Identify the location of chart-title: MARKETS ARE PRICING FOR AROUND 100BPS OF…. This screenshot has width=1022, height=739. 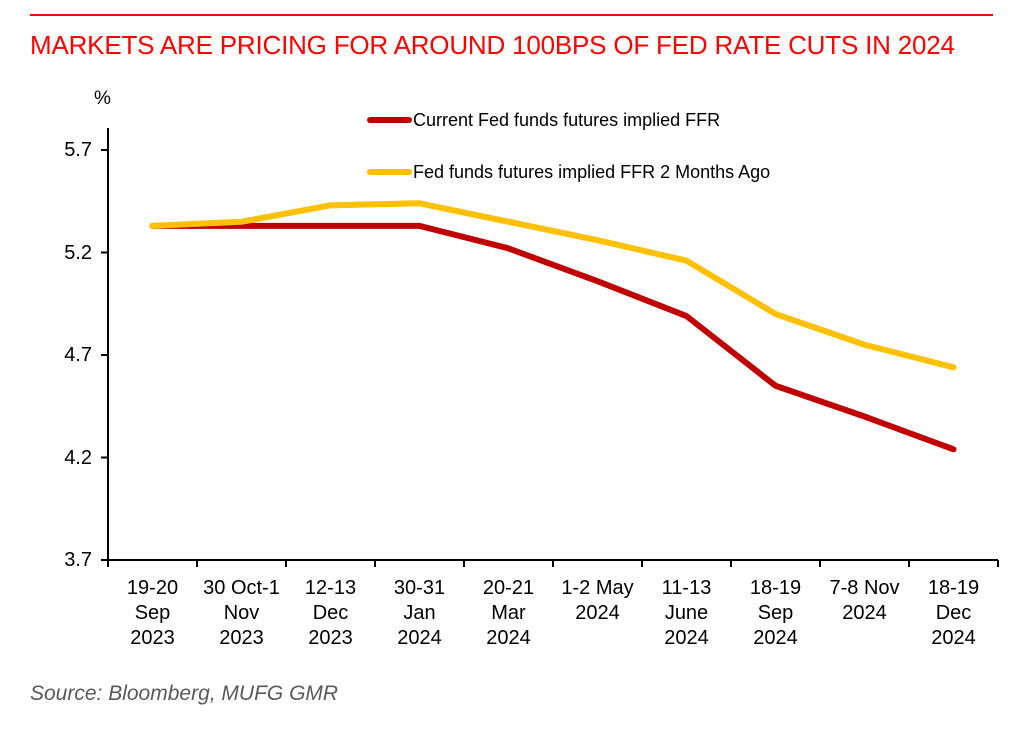
(492, 45).